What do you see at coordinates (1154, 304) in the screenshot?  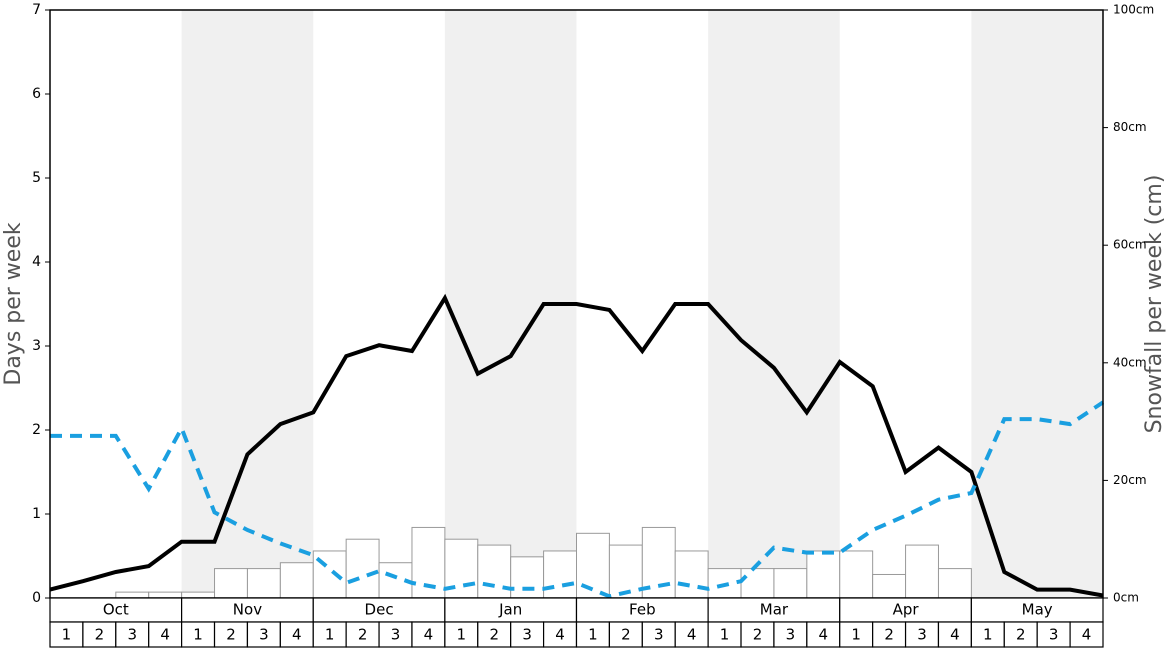 I see `y2-axis-label: Snowfall per week (cm)` at bounding box center [1154, 304].